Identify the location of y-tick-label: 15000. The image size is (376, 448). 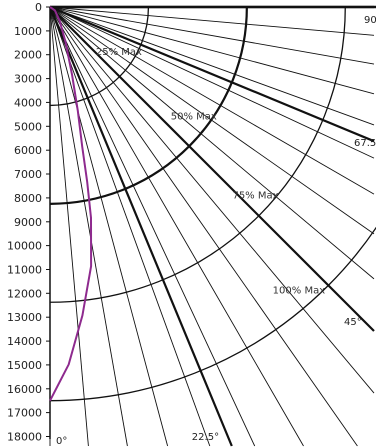
(24, 365).